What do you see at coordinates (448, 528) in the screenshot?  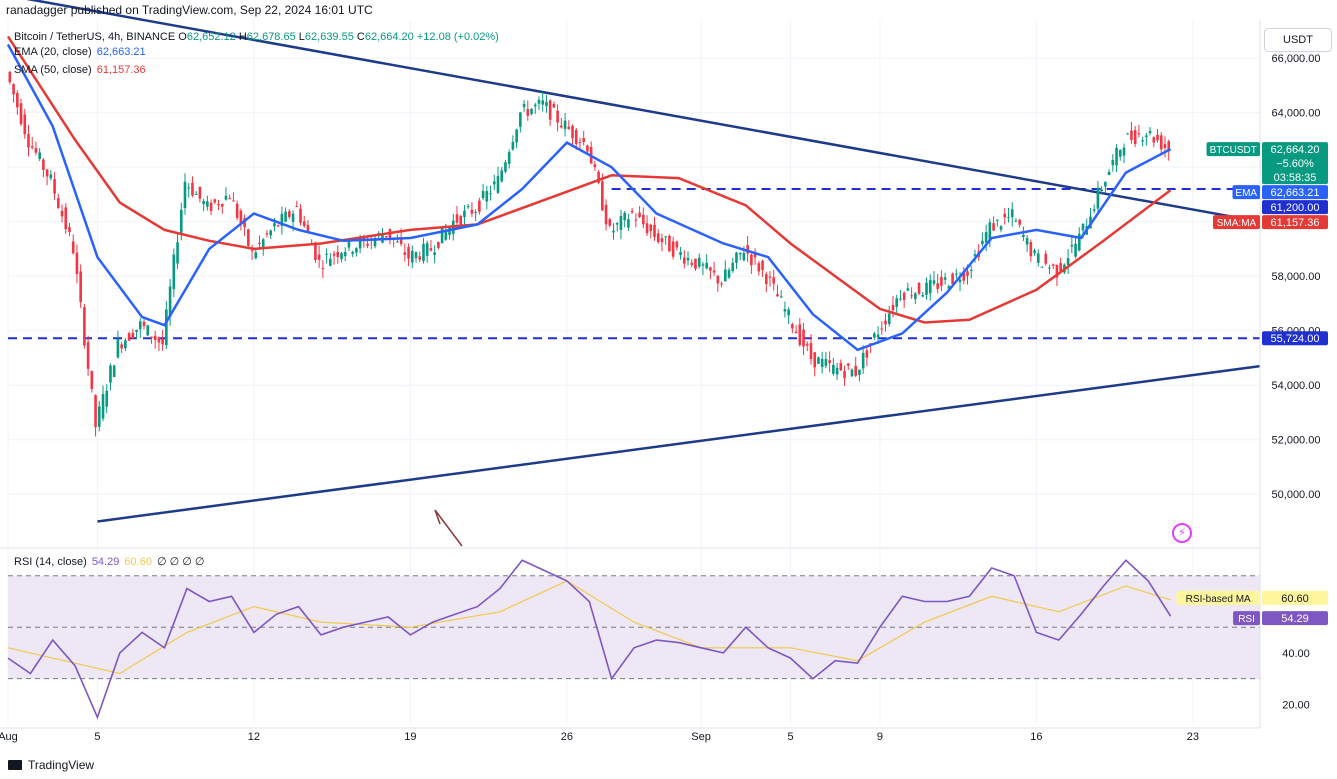 I see `annotation-arrow` at bounding box center [448, 528].